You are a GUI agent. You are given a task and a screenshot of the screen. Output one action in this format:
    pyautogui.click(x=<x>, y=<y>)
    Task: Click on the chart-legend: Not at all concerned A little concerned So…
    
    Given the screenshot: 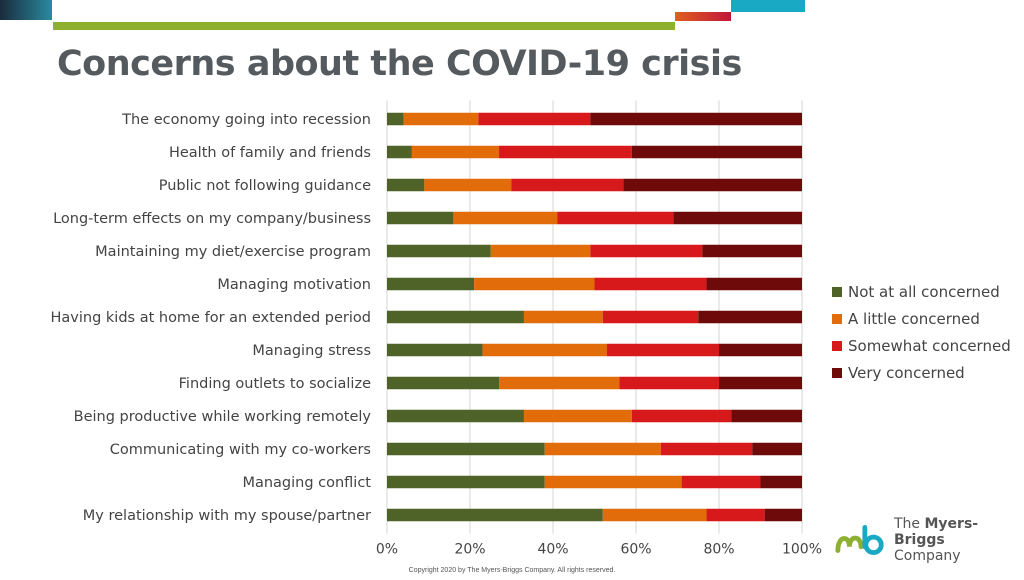 What is the action you would take?
    pyautogui.click(x=921, y=332)
    